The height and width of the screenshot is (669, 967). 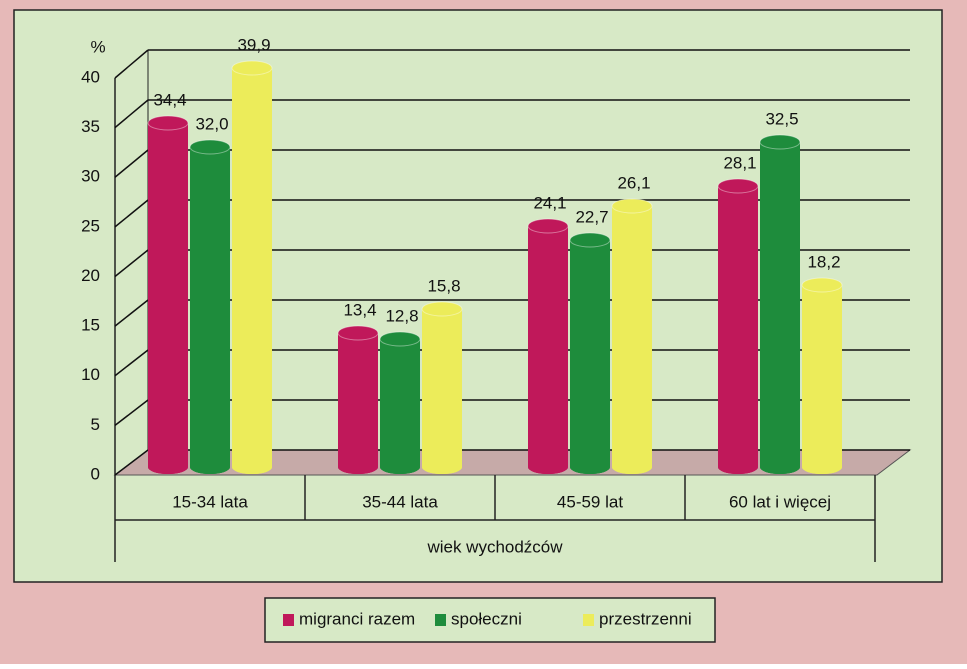 What do you see at coordinates (169, 99) in the screenshot?
I see `data-label: 34,4` at bounding box center [169, 99].